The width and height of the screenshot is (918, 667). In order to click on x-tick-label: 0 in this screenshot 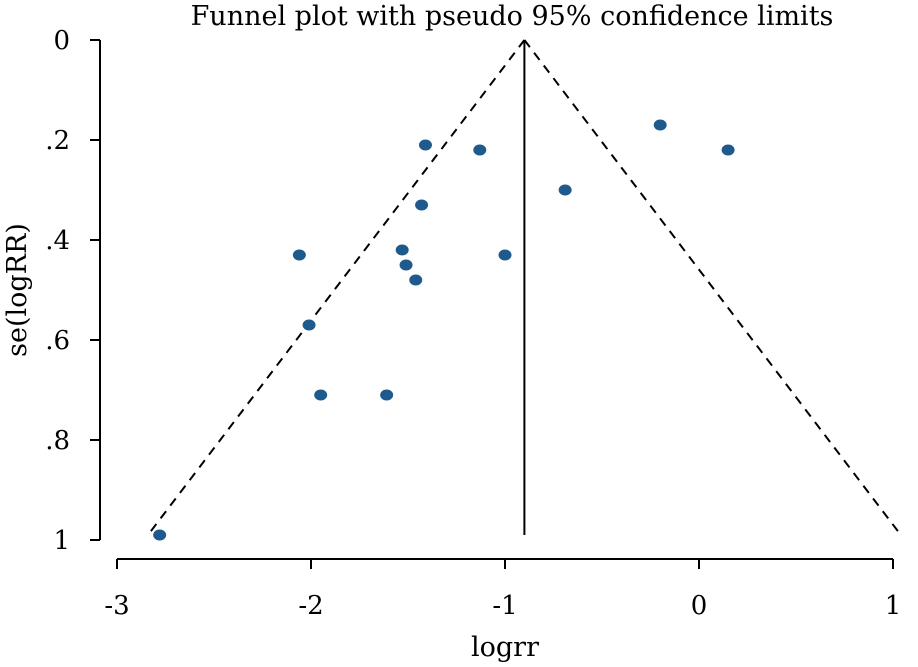, I will do `click(699, 606)`.